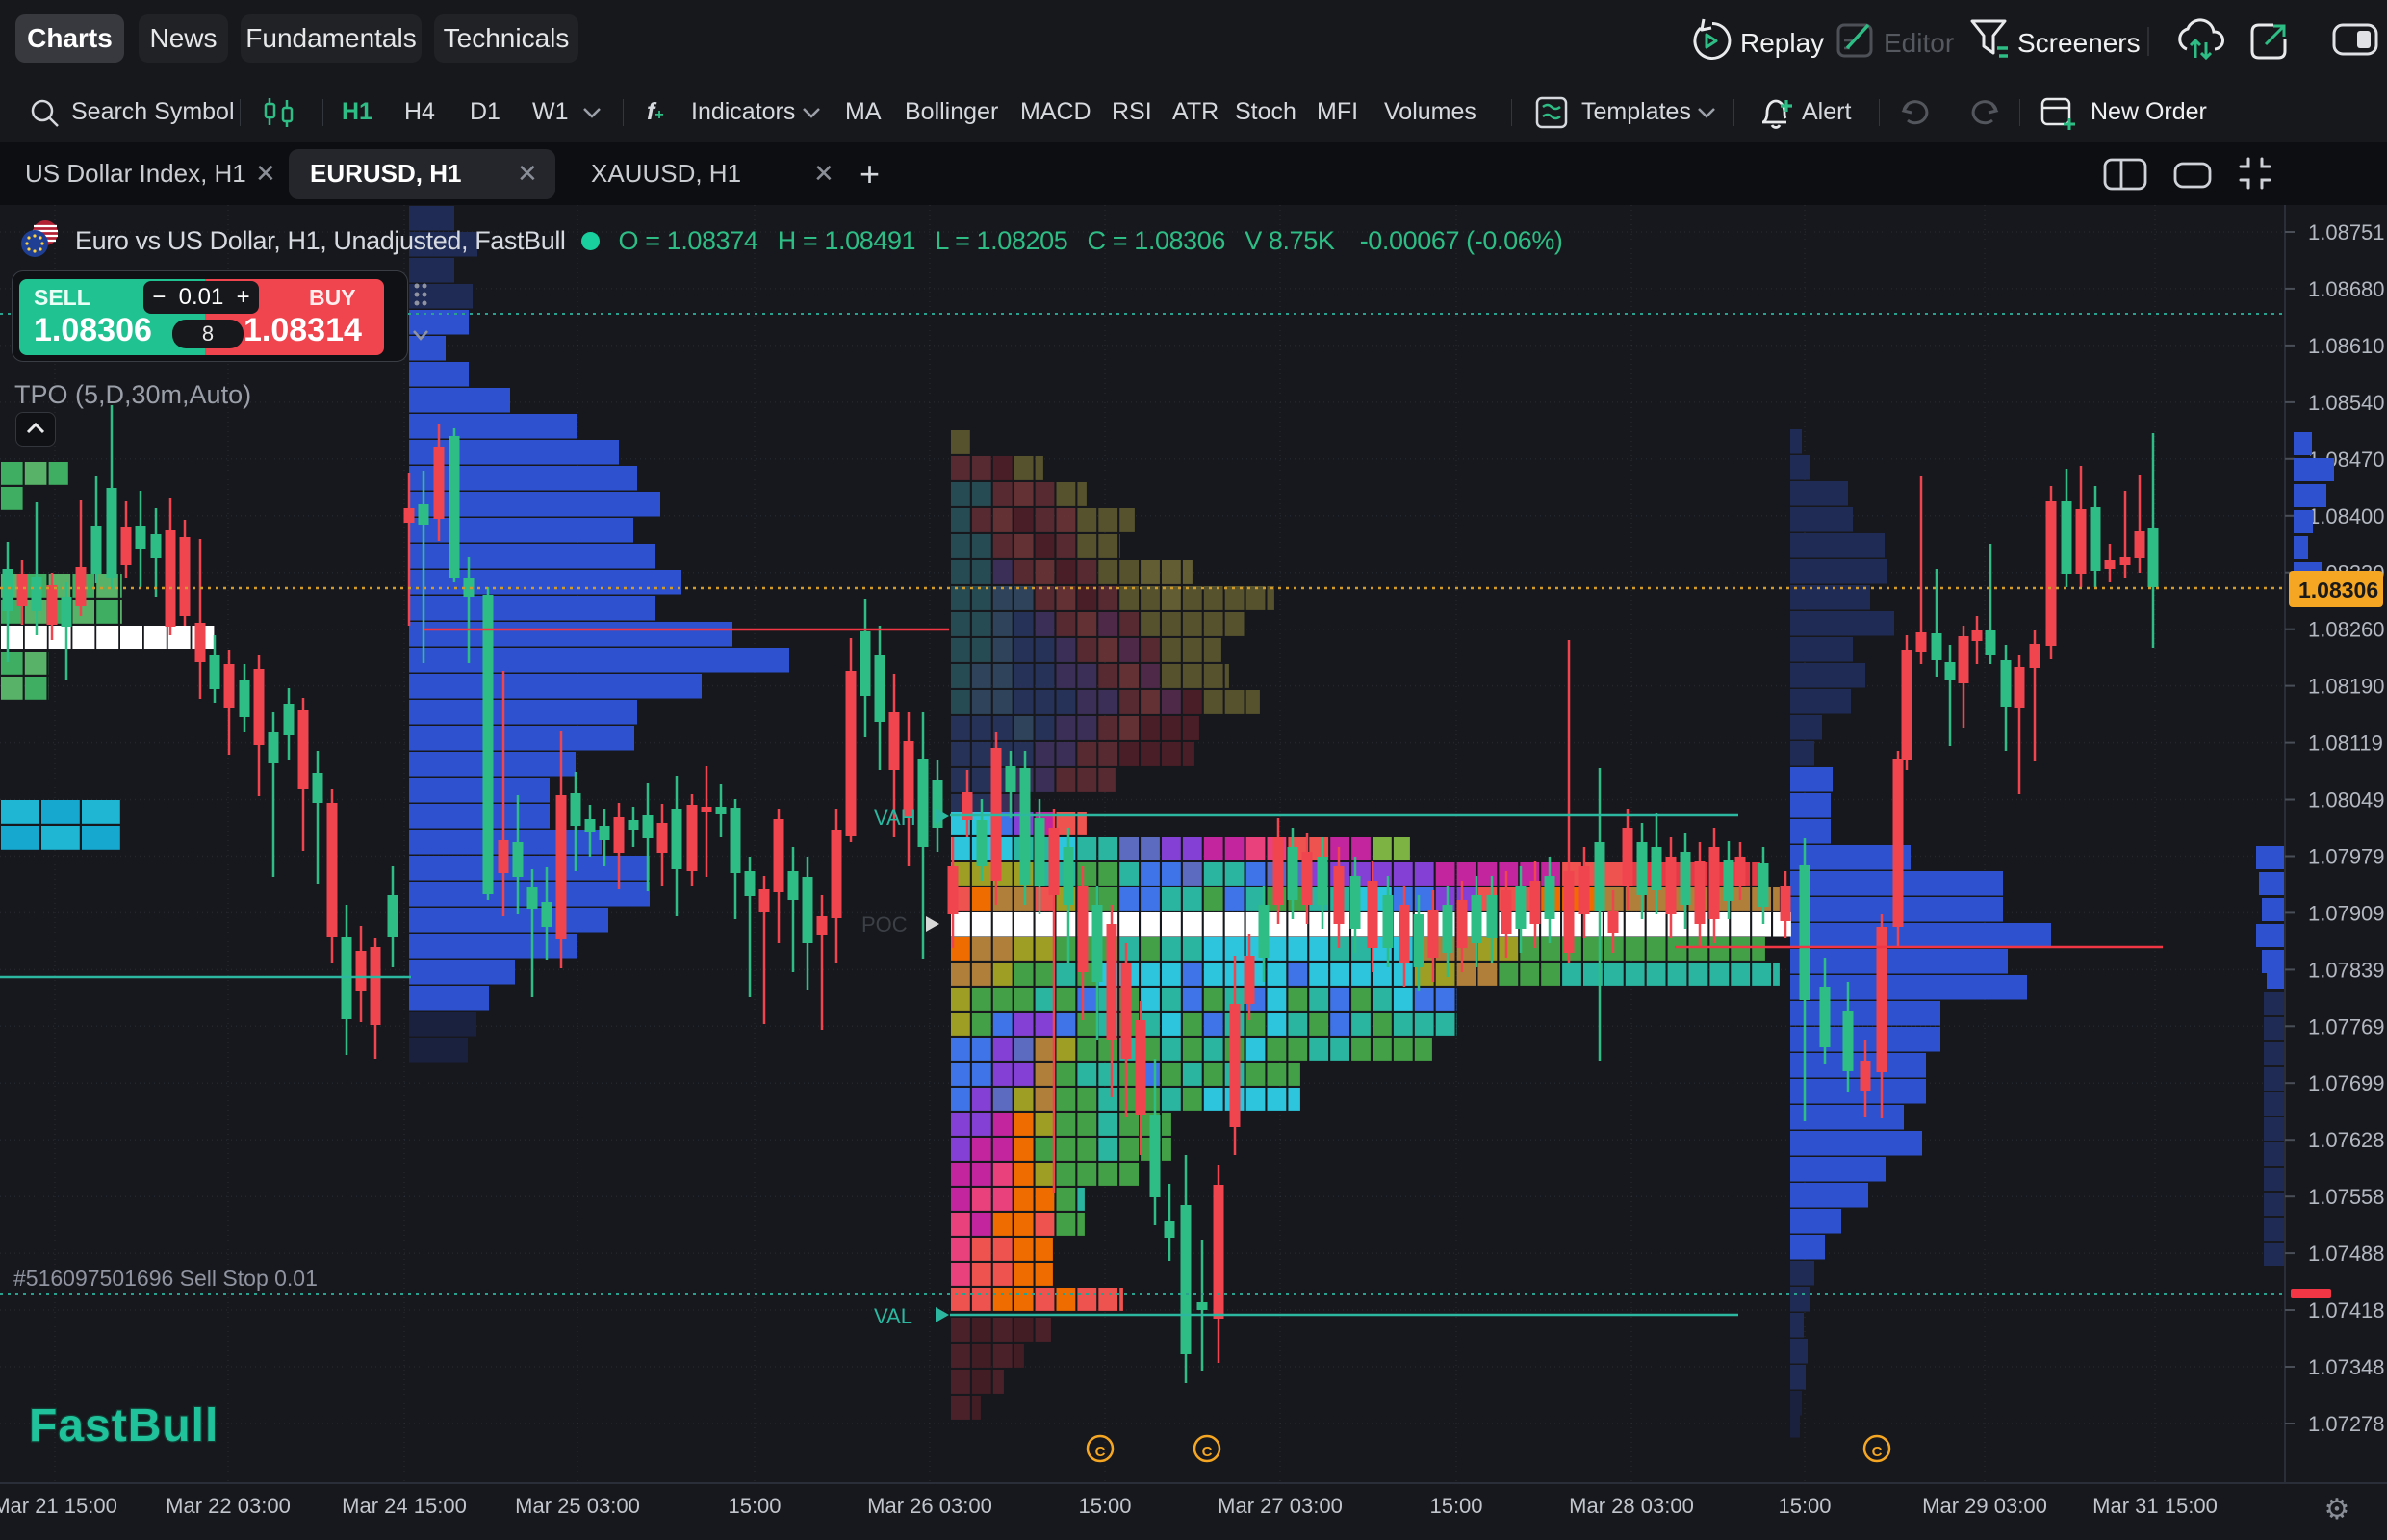 This screenshot has height=1540, width=2387. I want to click on svg-text: 1.07488, so click(2346, 1254).